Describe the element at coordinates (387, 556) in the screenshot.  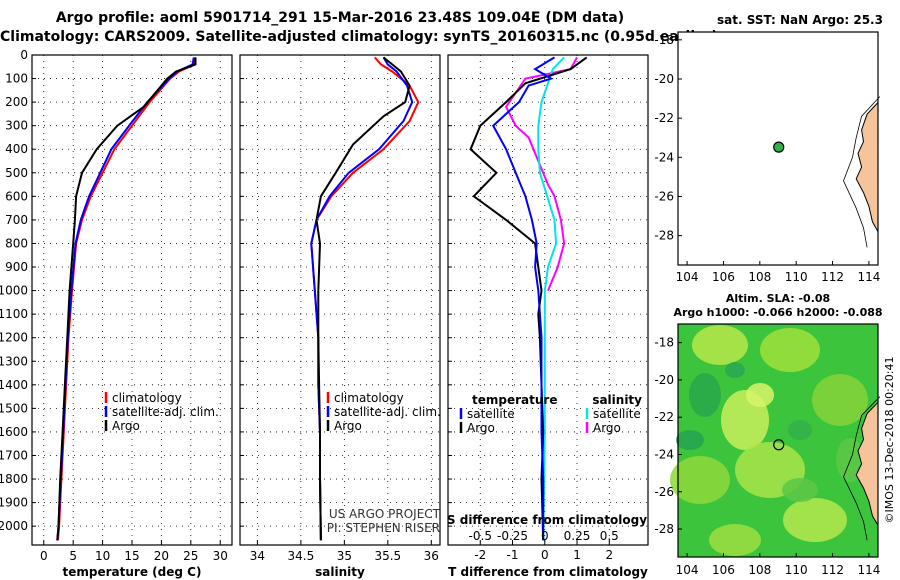
I see `sal-xtick-label: 35.5` at that location.